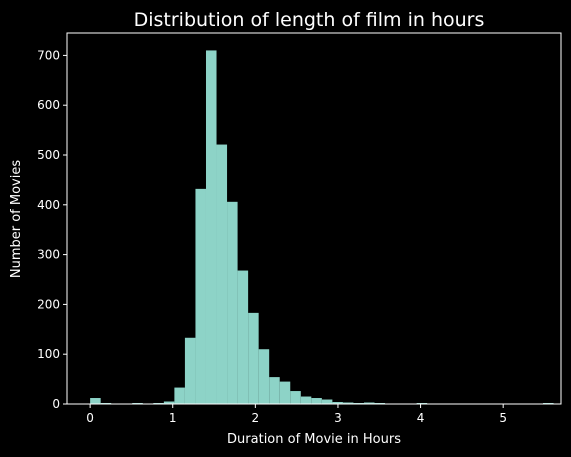  What do you see at coordinates (56, 404) in the screenshot?
I see `y-tick-label: 0` at bounding box center [56, 404].